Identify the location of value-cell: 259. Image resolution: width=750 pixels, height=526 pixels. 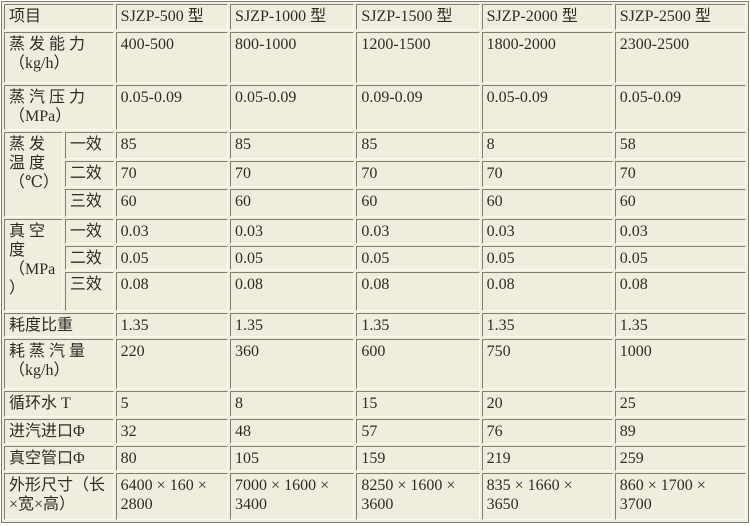
(680, 458).